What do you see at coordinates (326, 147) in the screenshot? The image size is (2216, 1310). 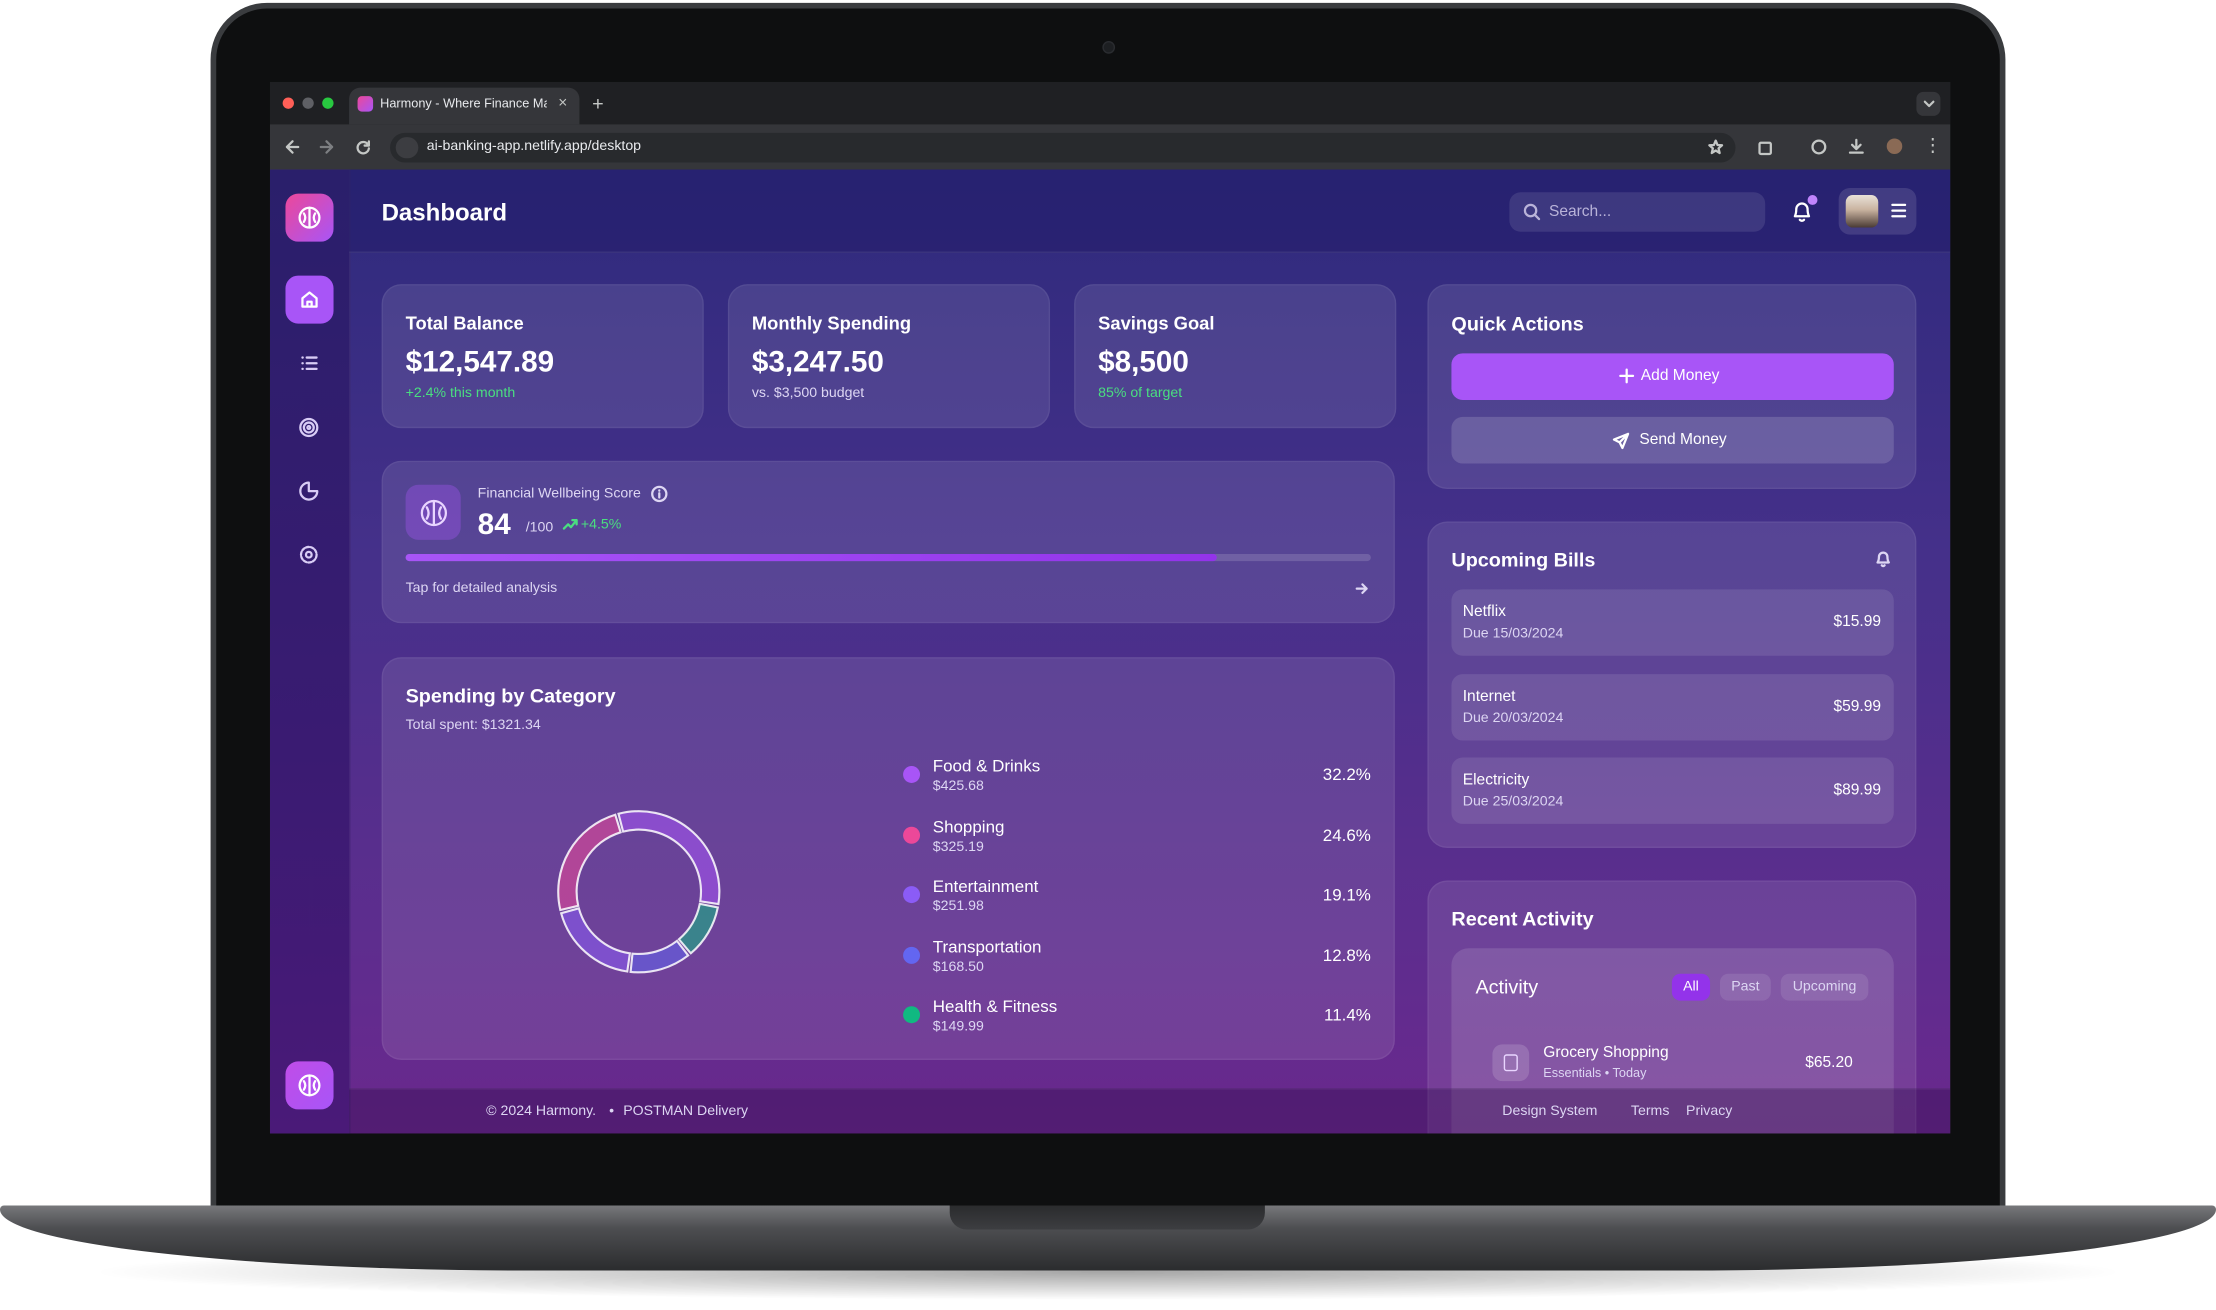 I see `forward-button` at bounding box center [326, 147].